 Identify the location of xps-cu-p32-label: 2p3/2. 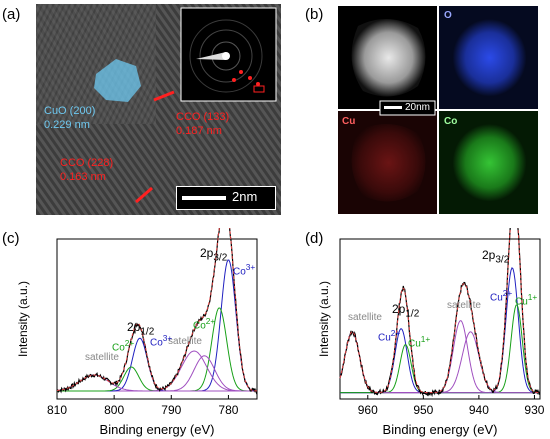
(496, 257).